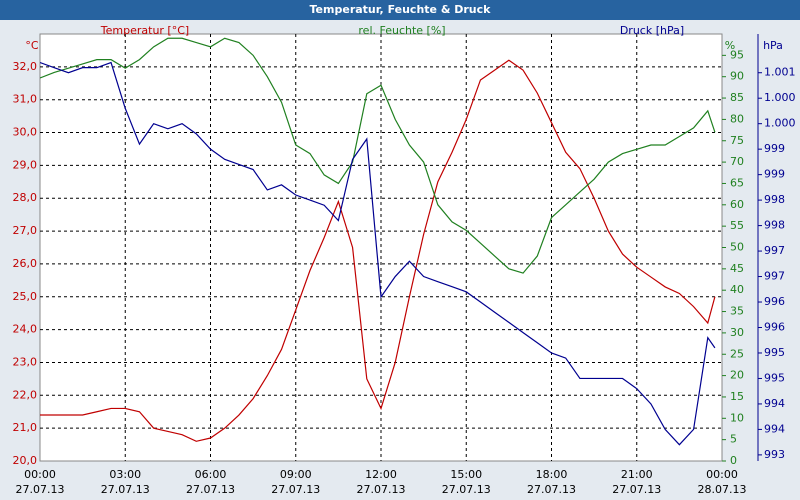  I want to click on y2-tick-label: 5, so click(733, 439).